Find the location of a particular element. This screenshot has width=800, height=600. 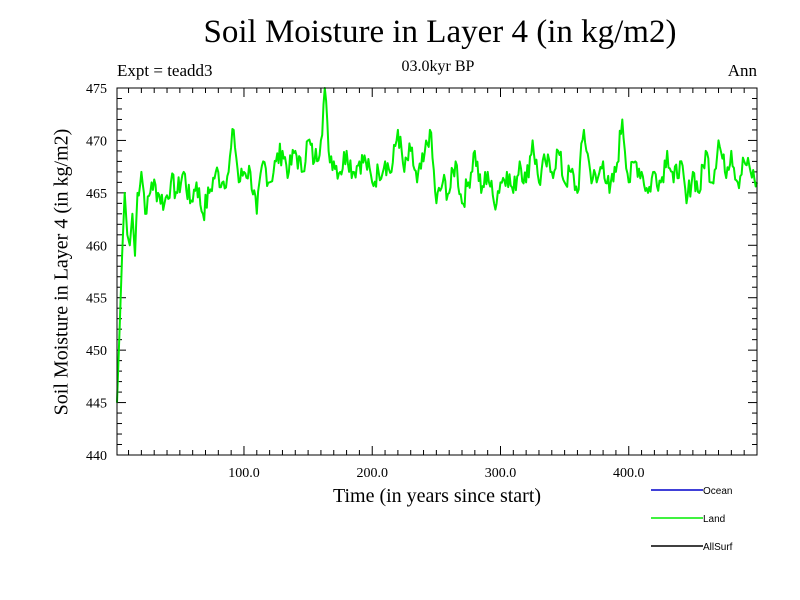

chart-title: Soil Moisture in Layer 4 (in kg/m2) is located at coordinates (440, 32).